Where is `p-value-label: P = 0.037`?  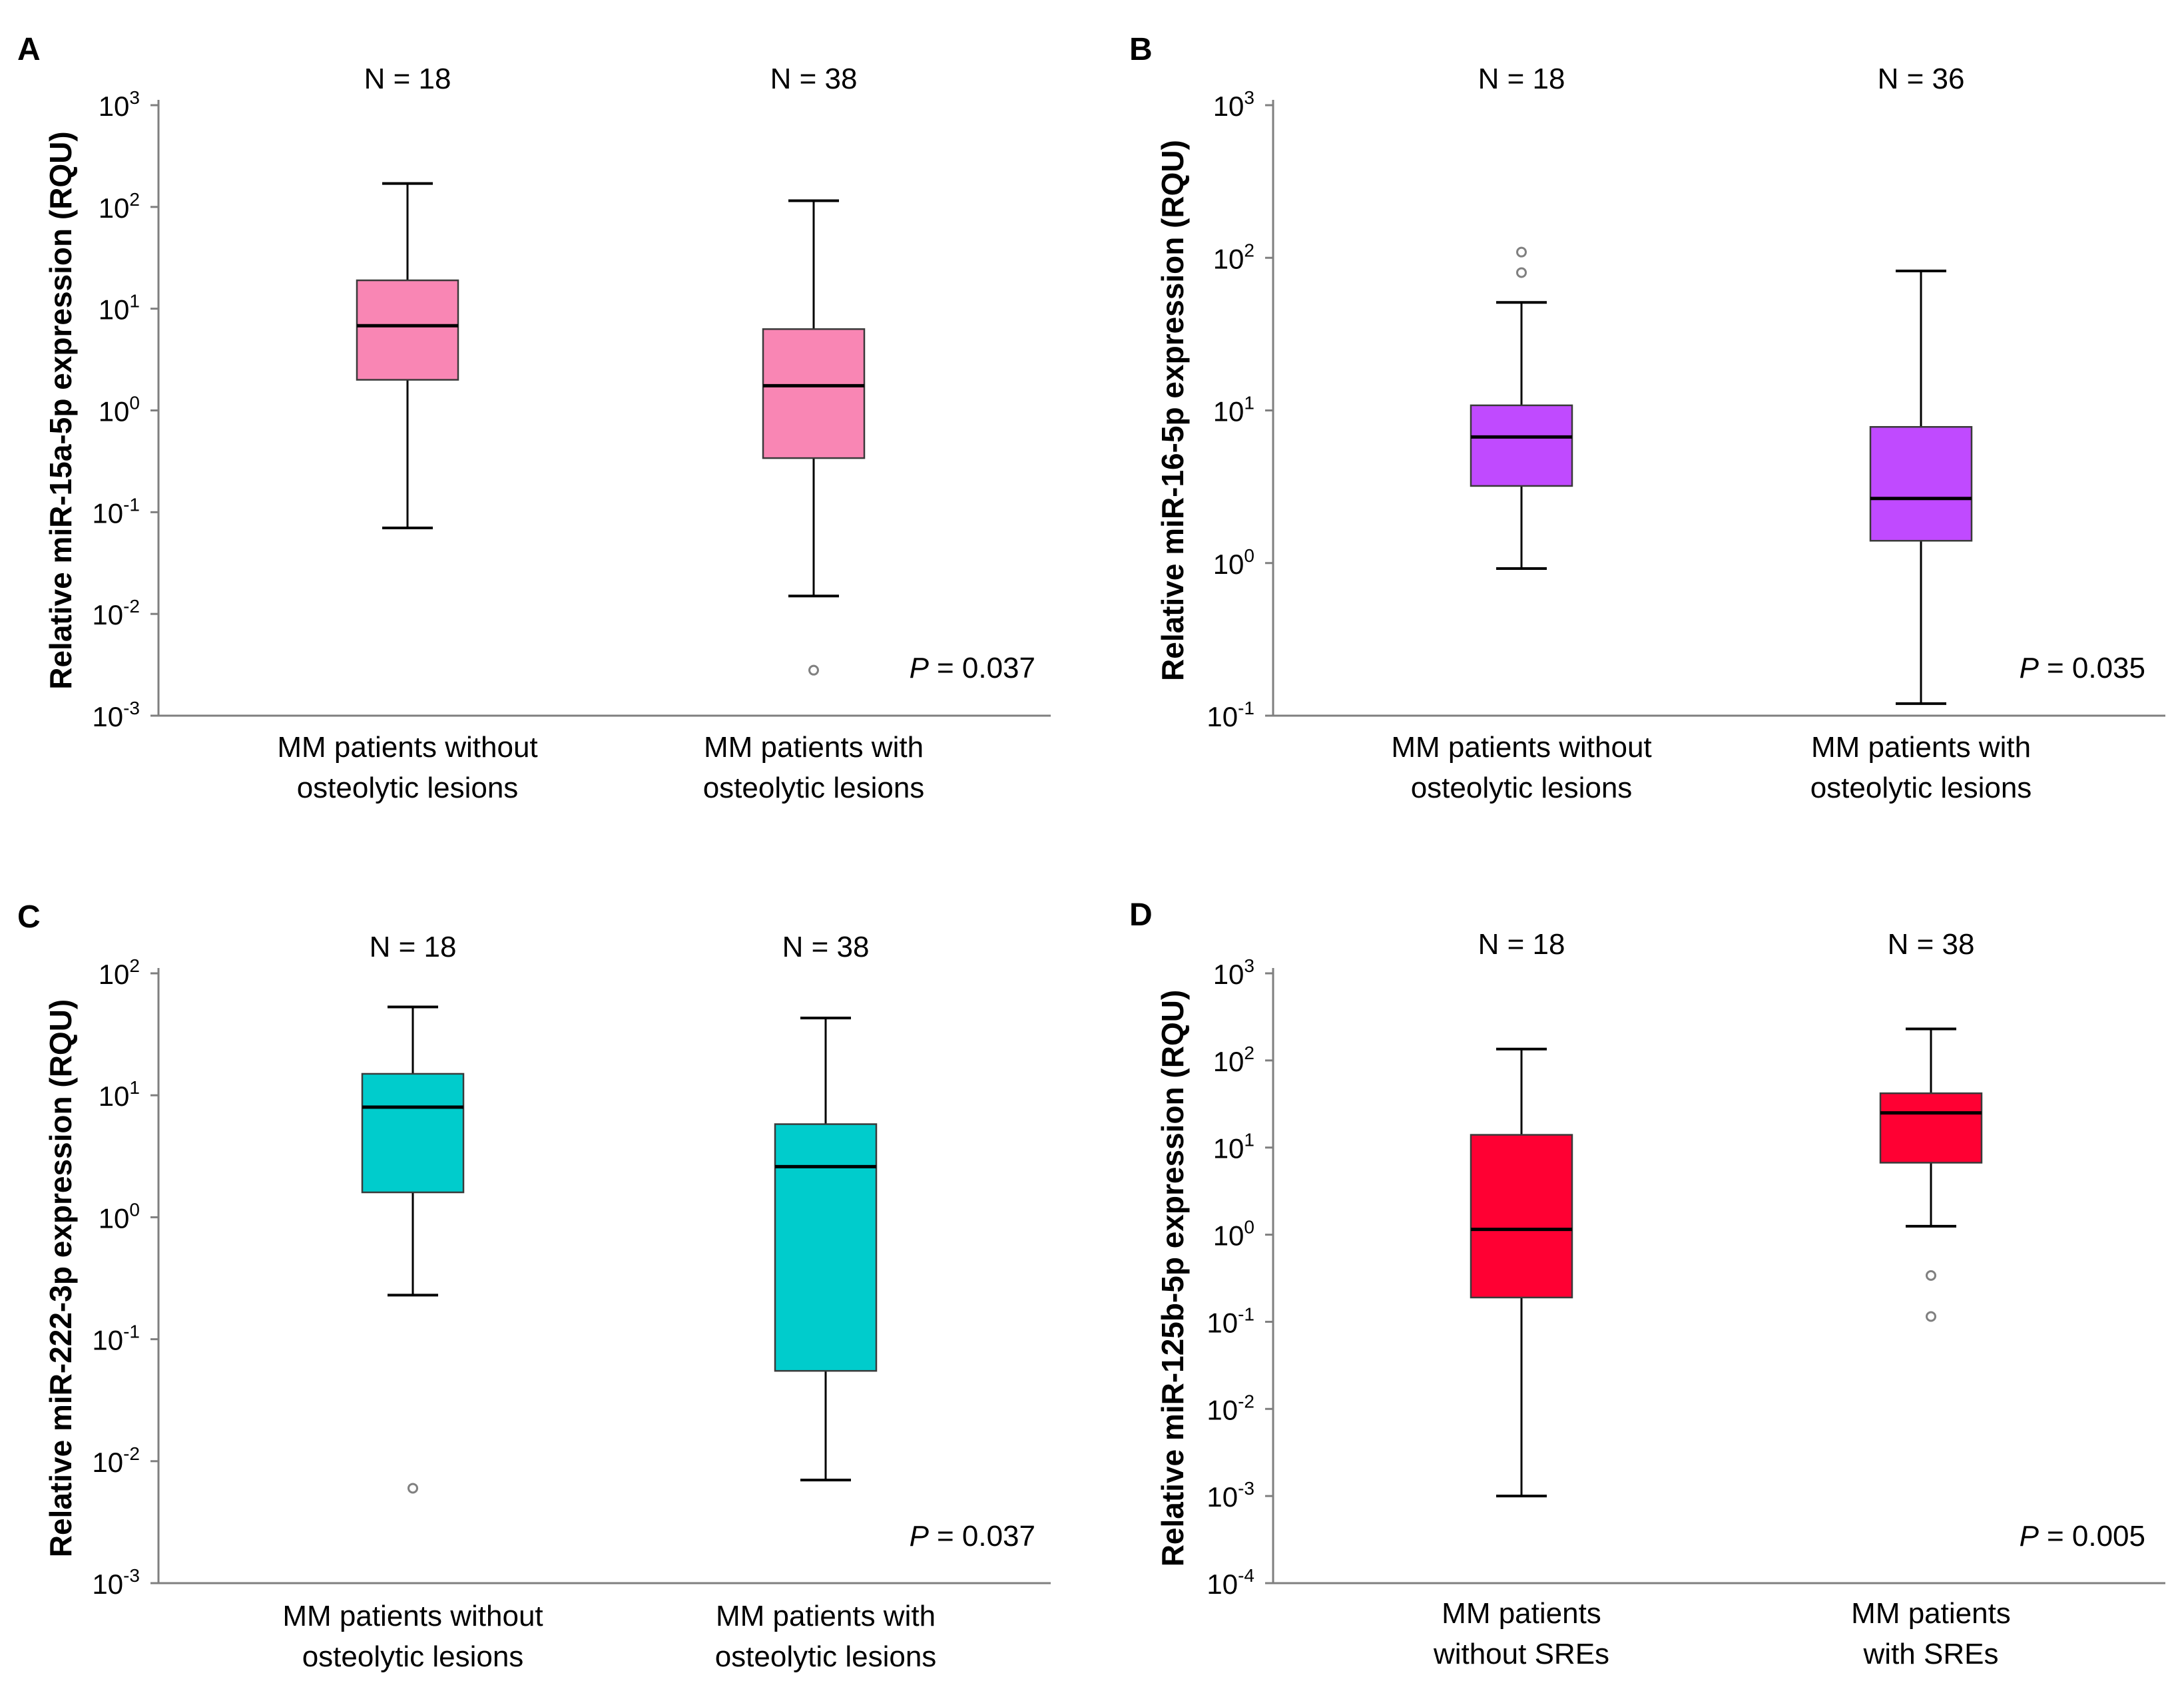
p-value-label: P = 0.037 is located at coordinates (972, 1537).